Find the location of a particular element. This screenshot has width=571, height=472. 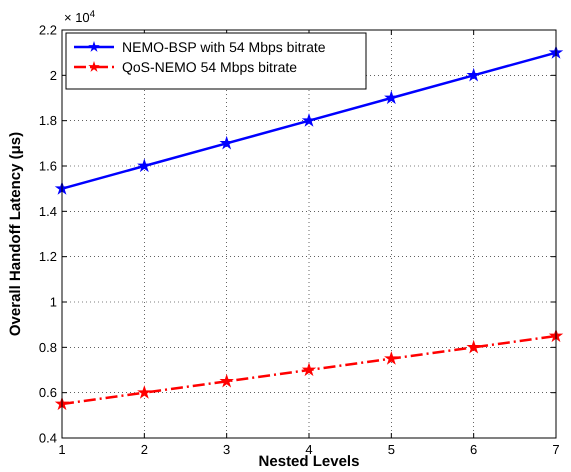

y-tick-label: 1.4 is located at coordinates (47, 211).